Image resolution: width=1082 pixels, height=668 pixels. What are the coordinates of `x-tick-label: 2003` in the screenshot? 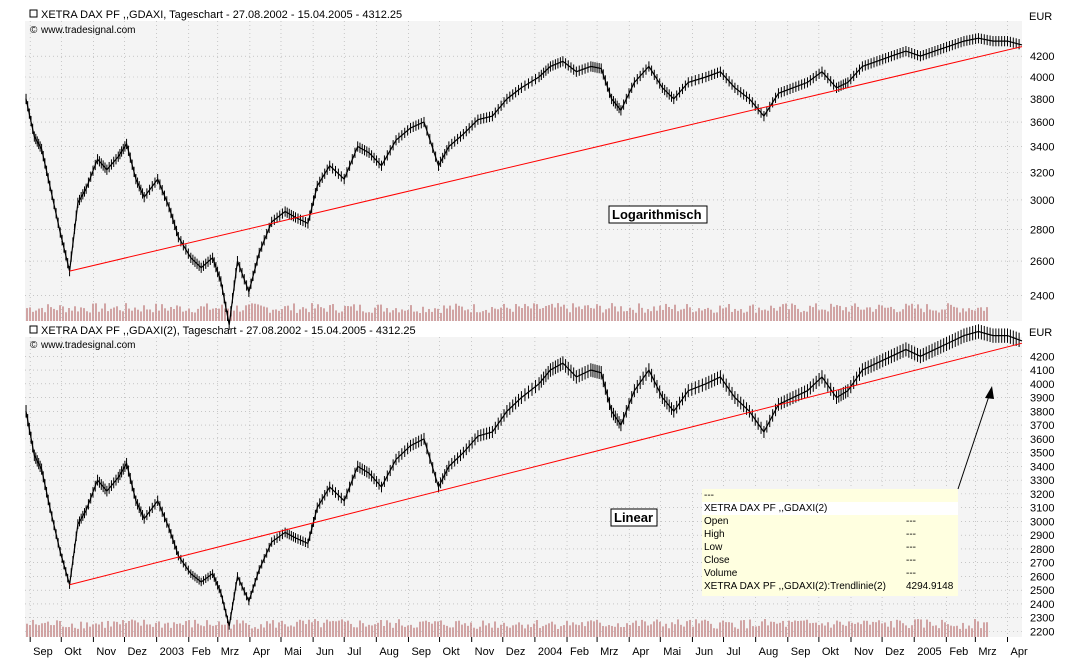 It's located at (172, 652).